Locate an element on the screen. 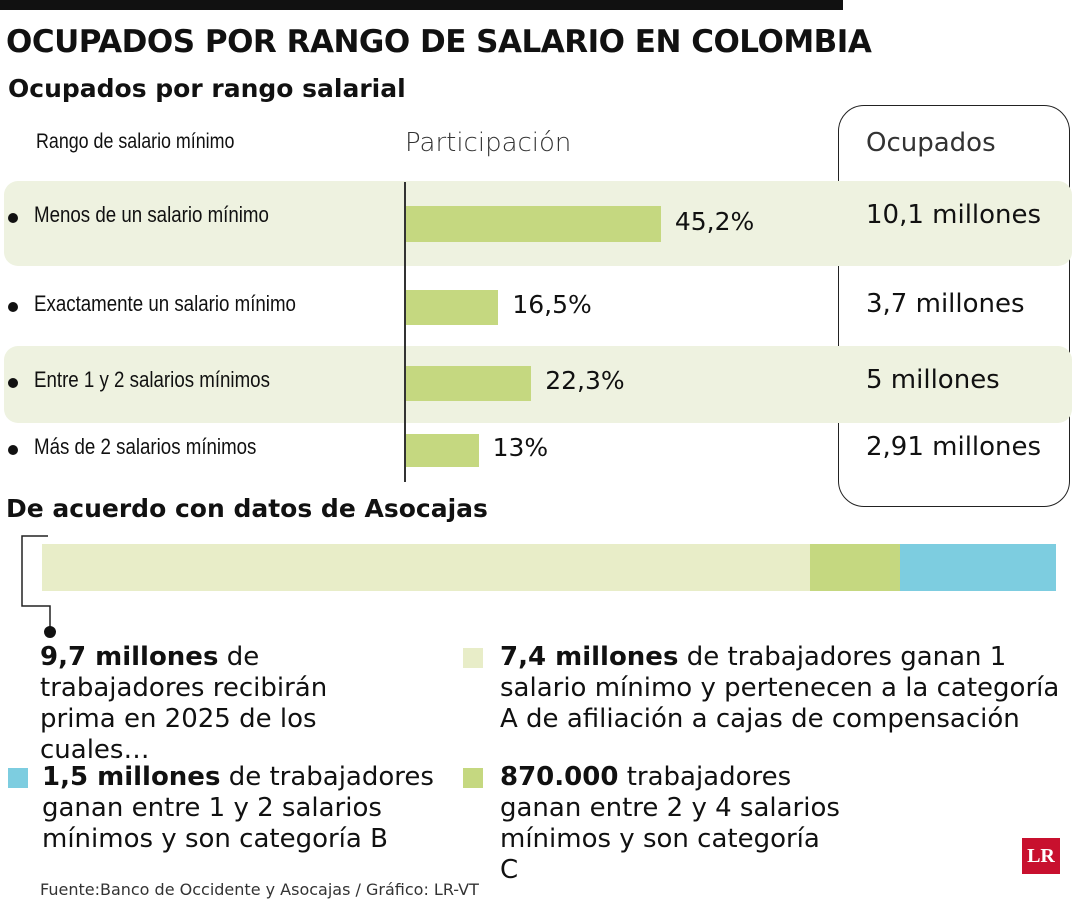 The image size is (1080, 900). column-header: Participación is located at coordinates (488, 143).